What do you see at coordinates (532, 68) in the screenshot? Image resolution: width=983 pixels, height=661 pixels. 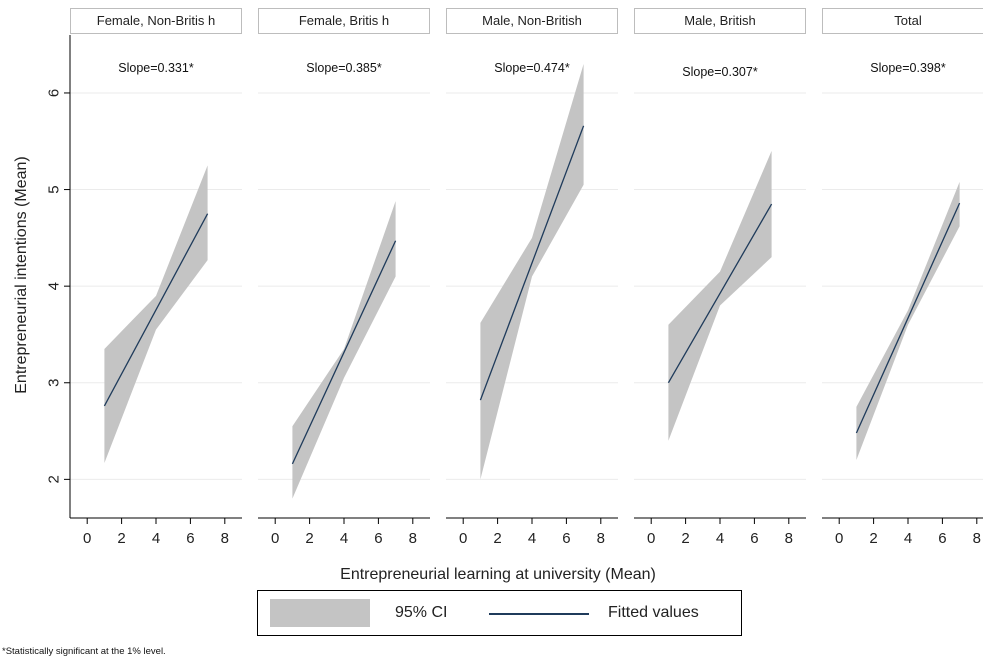 I see `slope-label: Slope=0.474*` at bounding box center [532, 68].